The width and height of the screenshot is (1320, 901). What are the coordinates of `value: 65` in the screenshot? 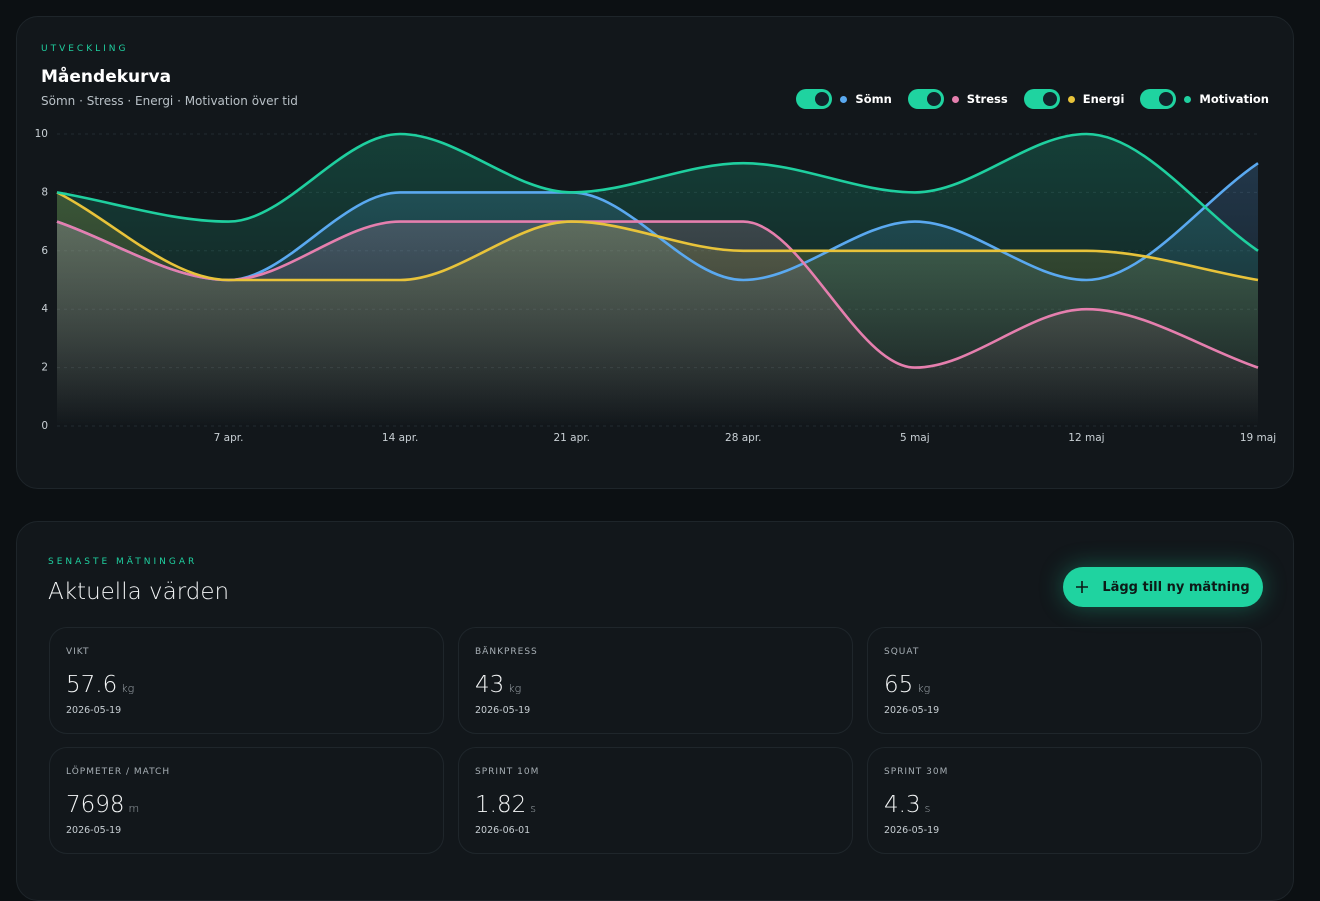 It's located at (899, 685).